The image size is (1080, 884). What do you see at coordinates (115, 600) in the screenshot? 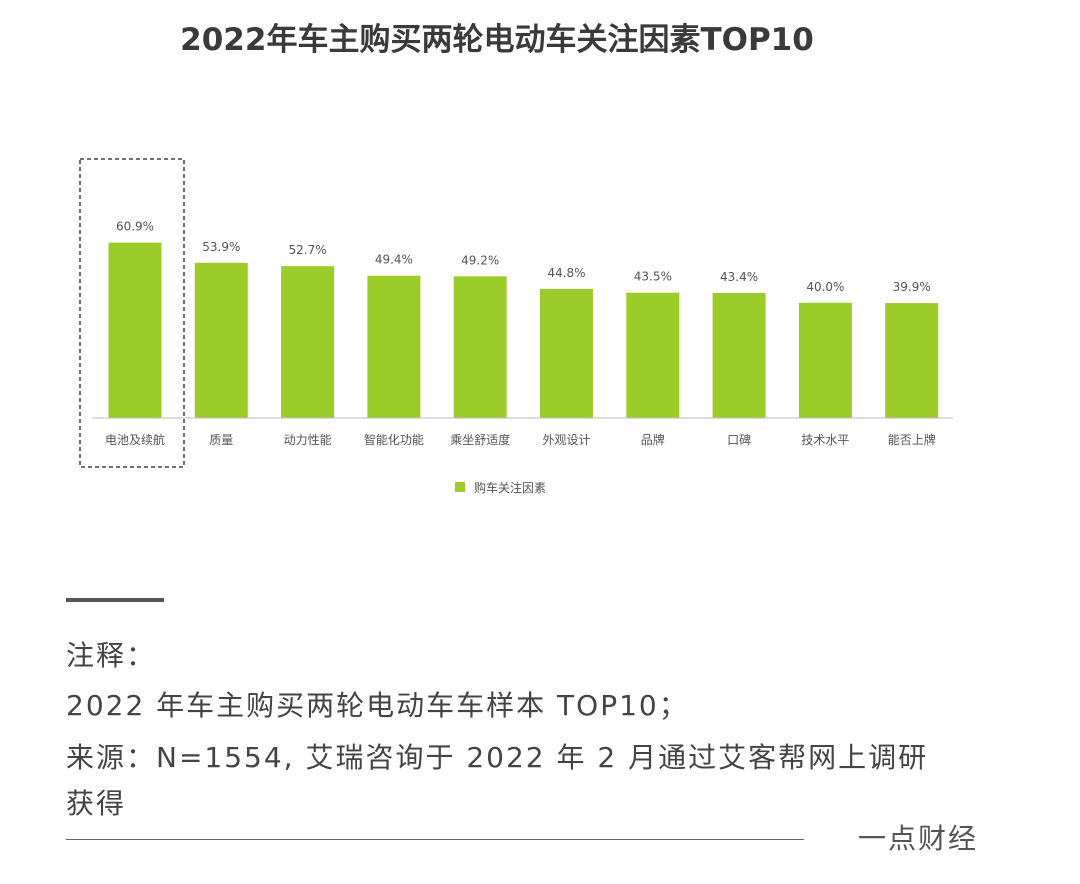
I see `short-divider` at bounding box center [115, 600].